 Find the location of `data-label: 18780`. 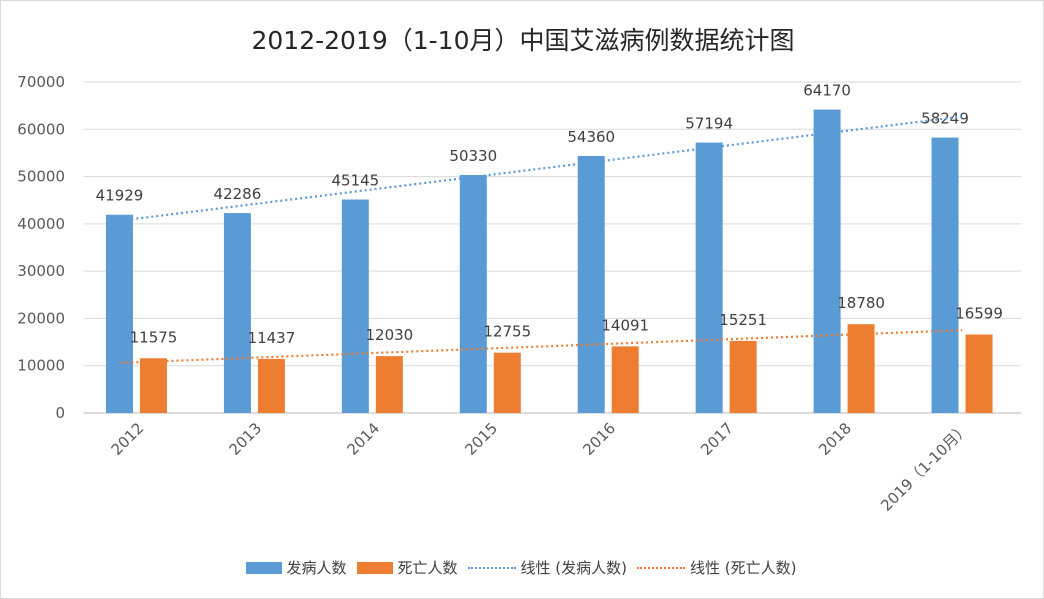

data-label: 18780 is located at coordinates (861, 303).